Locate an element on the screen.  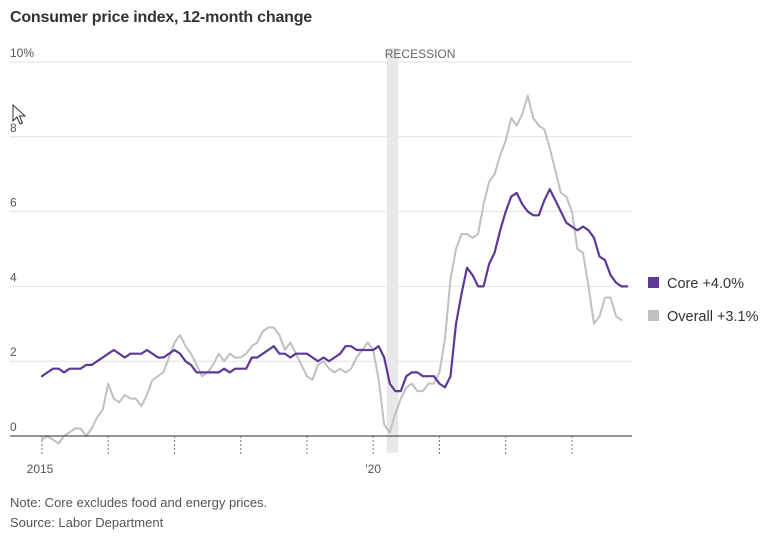
y-tick-label-2: 2 is located at coordinates (13, 352).